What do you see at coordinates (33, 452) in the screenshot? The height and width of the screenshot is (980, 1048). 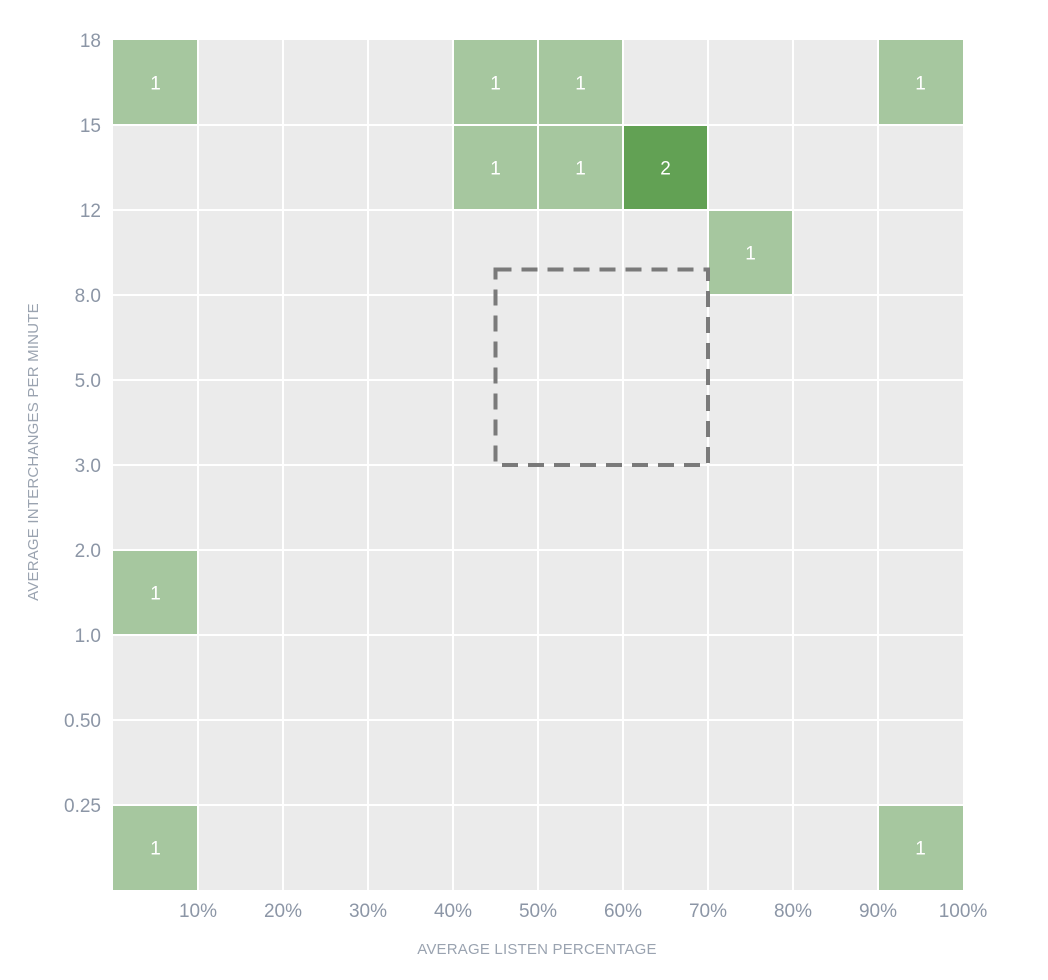 I see `y-axis-title: AVERAGE INTERCHANGES PER MINUTE` at bounding box center [33, 452].